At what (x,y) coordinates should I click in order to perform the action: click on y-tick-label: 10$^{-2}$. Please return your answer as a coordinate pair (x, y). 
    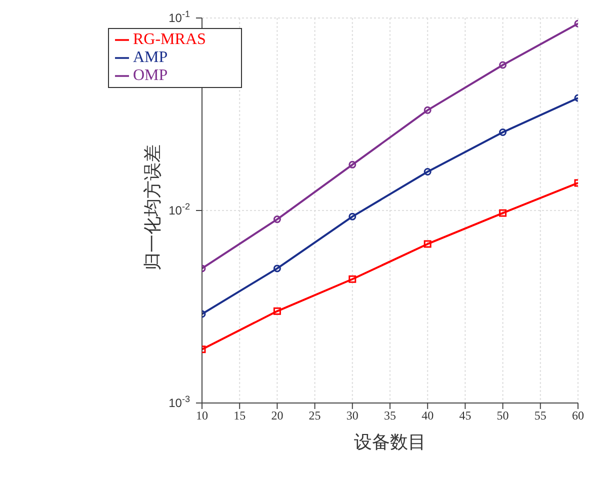
    Looking at the image, I should click on (179, 210).